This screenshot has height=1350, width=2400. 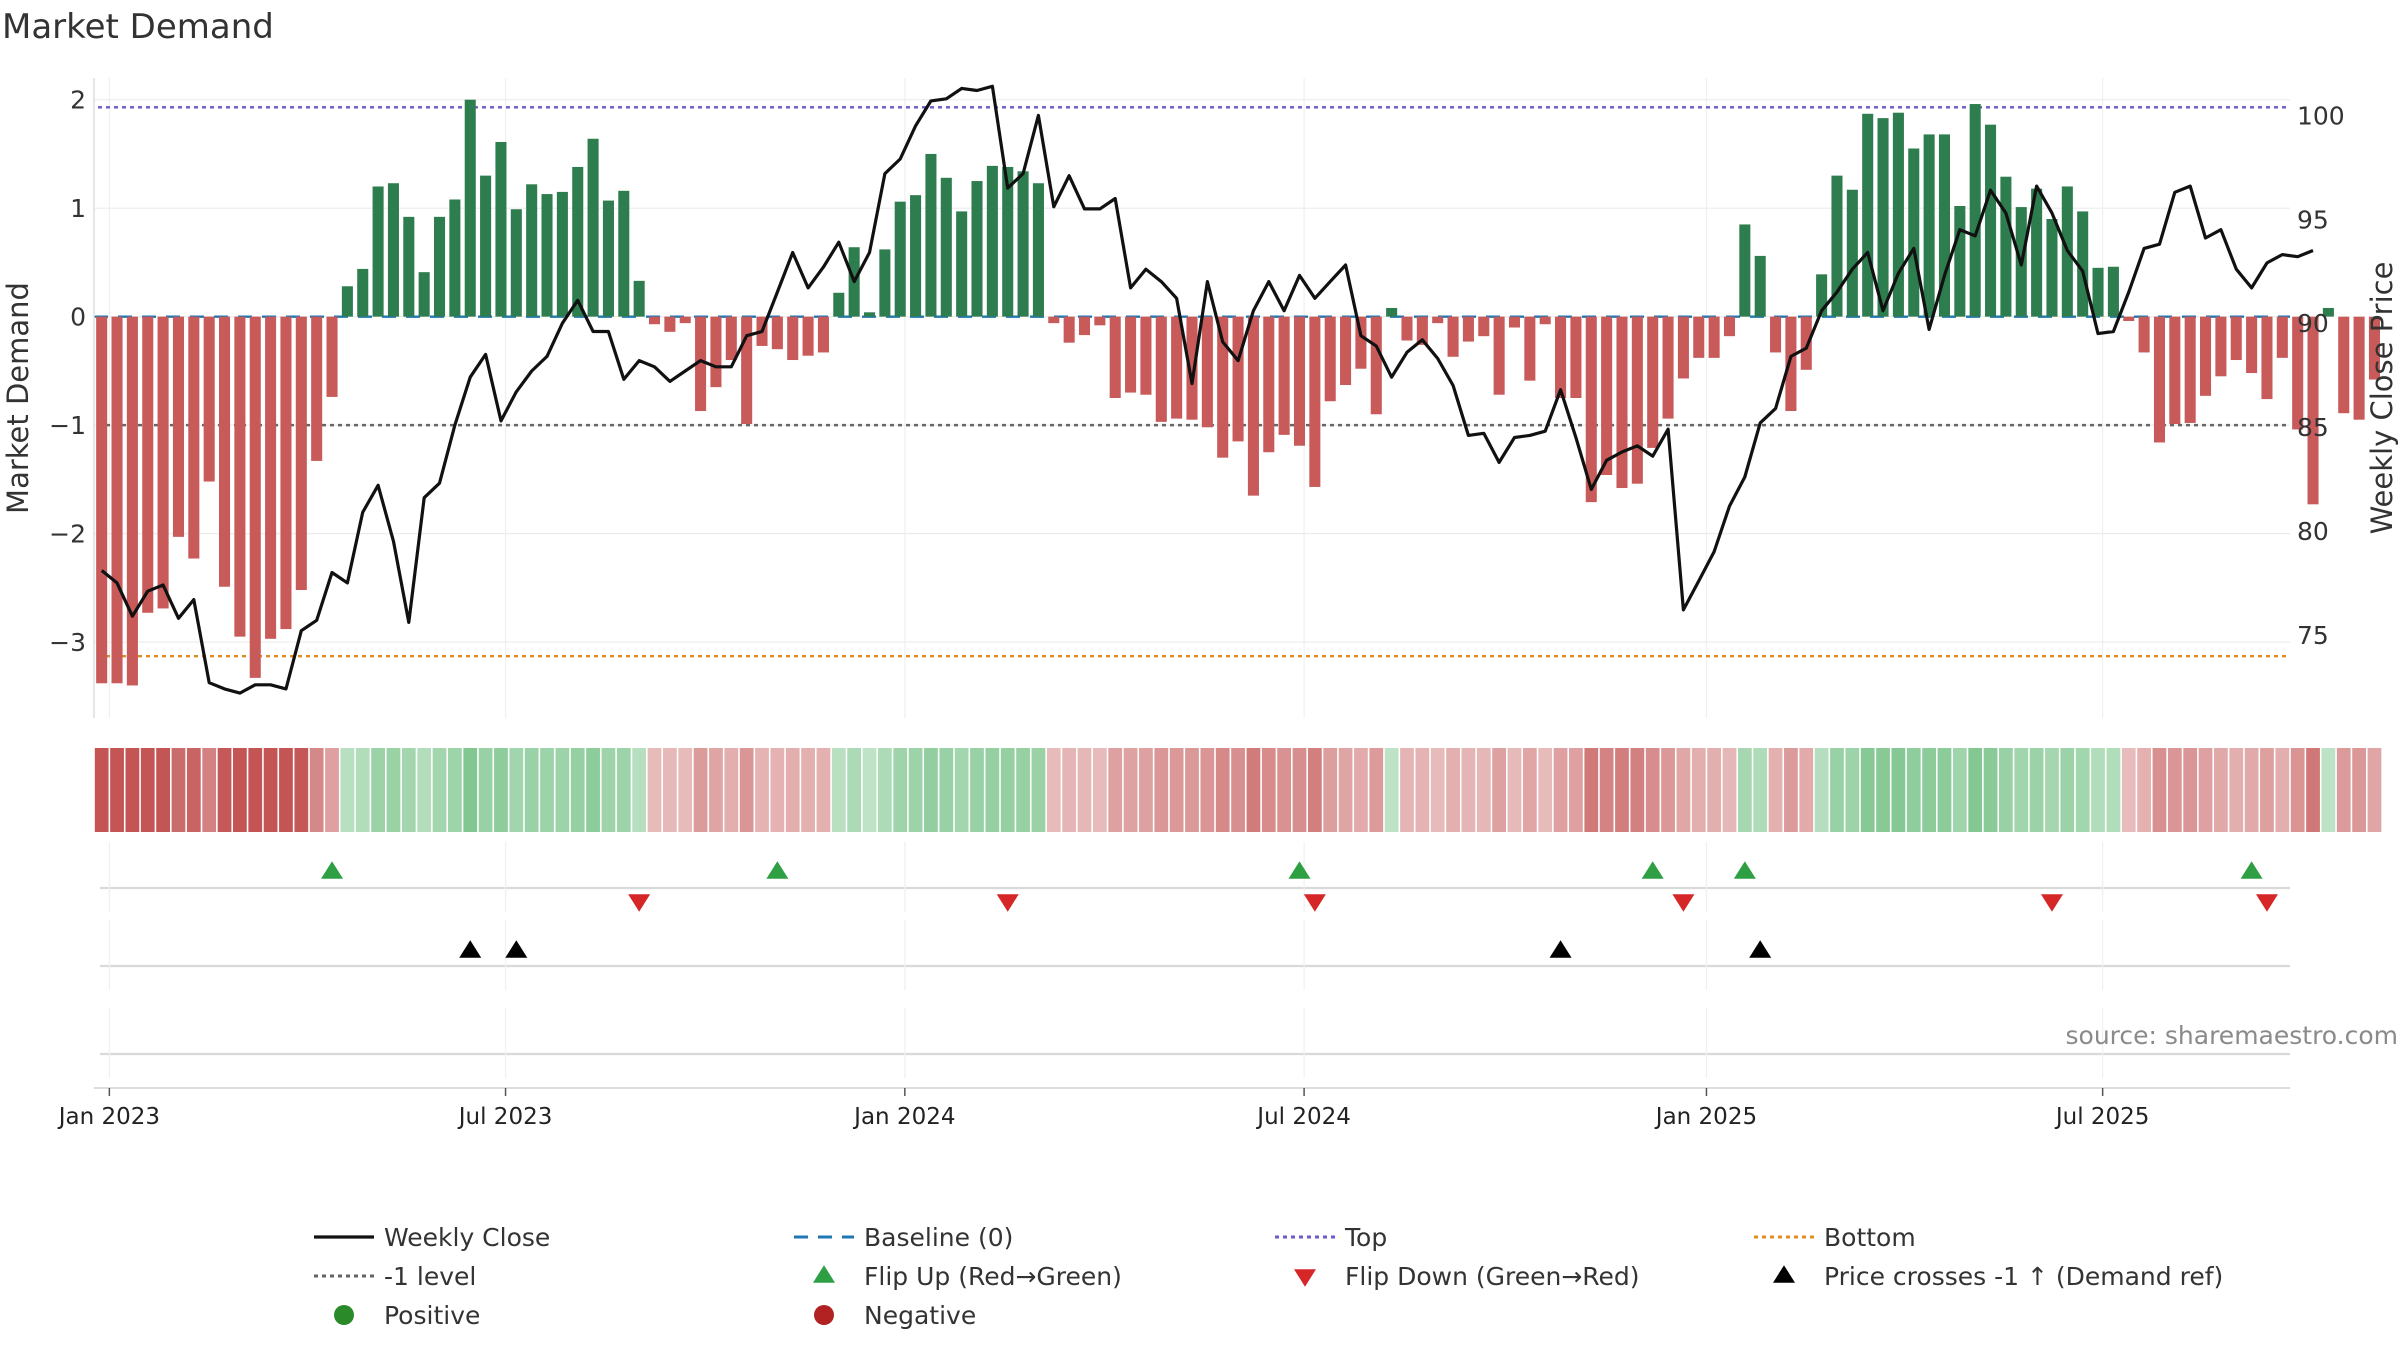 I want to click on legend-item: Positive, so click(x=407, y=1315).